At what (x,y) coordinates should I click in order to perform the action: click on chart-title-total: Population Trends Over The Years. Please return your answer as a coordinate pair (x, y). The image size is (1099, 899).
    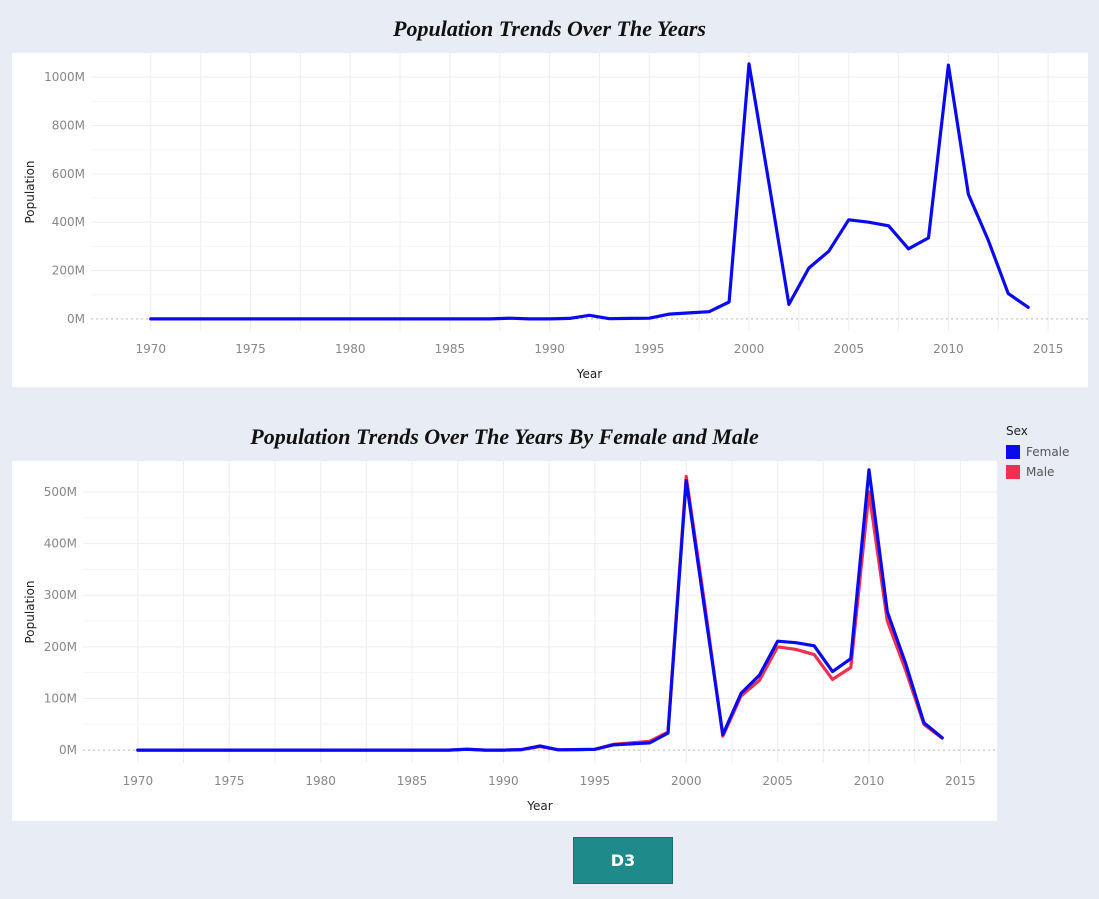
    Looking at the image, I should click on (549, 28).